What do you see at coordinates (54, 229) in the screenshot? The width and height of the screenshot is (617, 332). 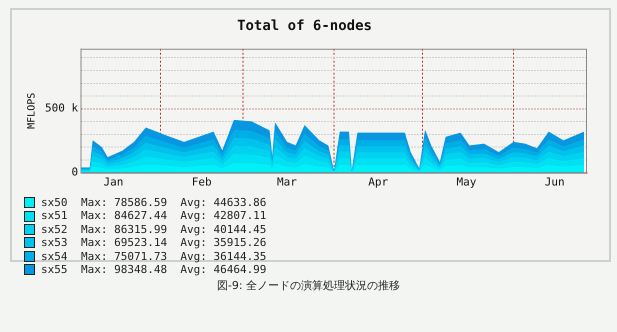 I see `legend-label: sx52` at bounding box center [54, 229].